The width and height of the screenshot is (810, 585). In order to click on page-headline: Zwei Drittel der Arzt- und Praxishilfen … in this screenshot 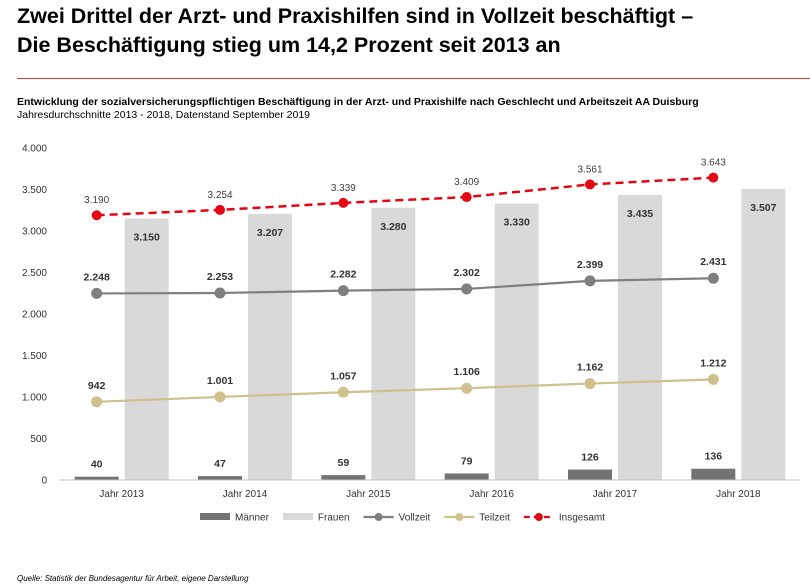, I will do `click(412, 31)`.